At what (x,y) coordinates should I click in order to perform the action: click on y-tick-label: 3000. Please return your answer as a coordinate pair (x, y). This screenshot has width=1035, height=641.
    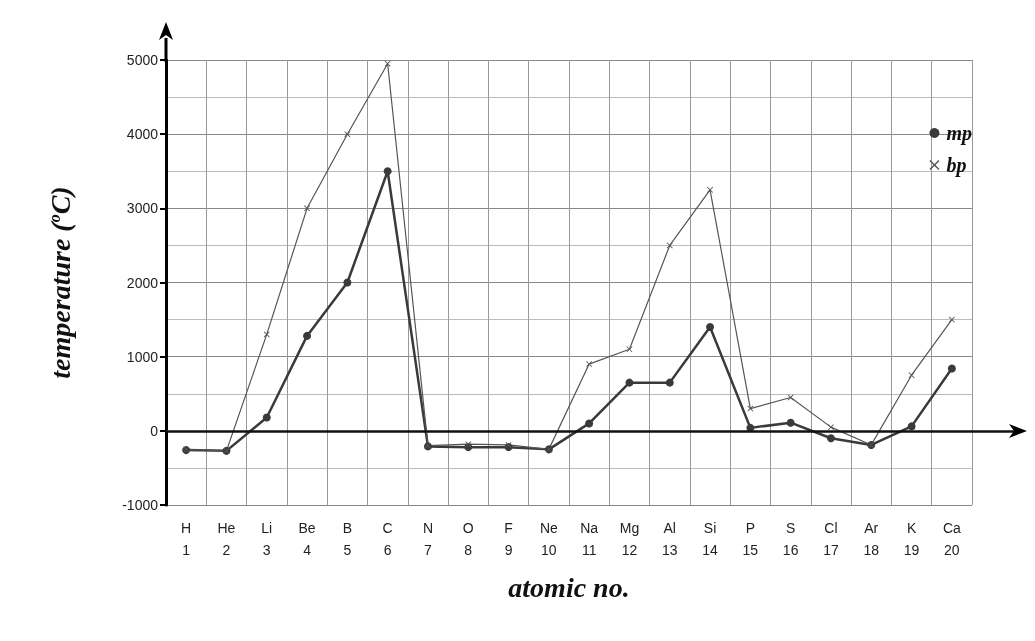
    Looking at the image, I should click on (142, 208).